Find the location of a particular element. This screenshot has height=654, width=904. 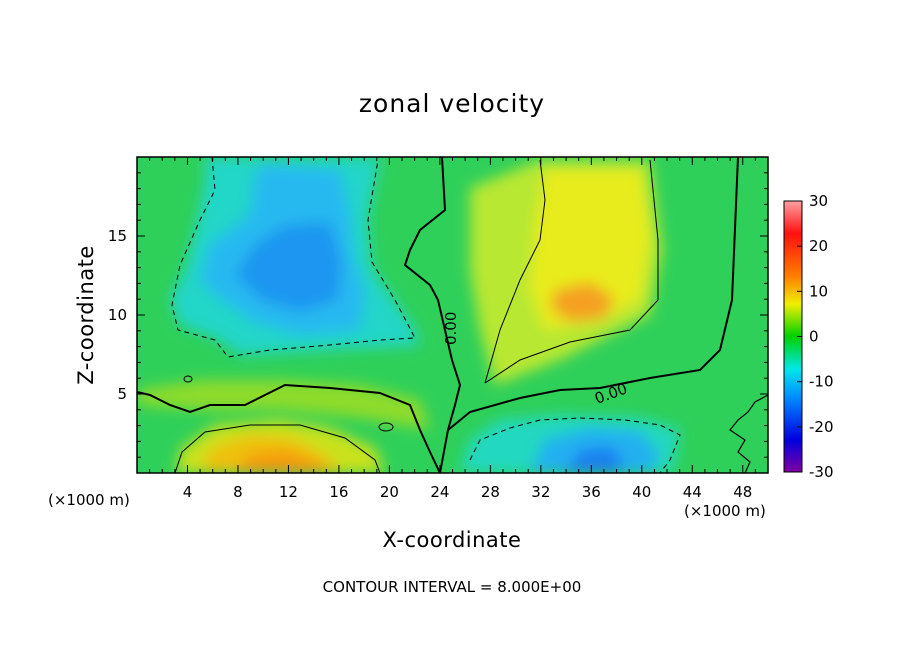

contour-interval-note: CONTOUR INTERVAL = 8.000E+00 is located at coordinates (452, 587).